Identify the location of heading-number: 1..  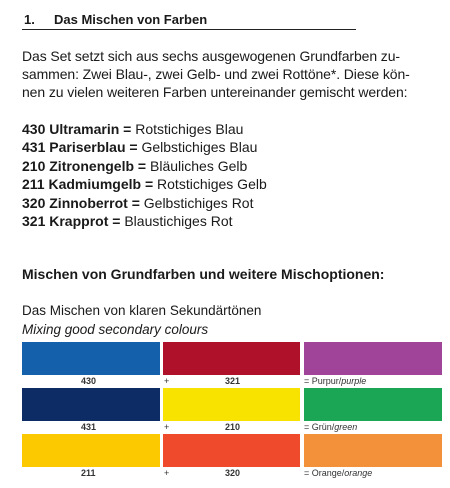
(29, 19).